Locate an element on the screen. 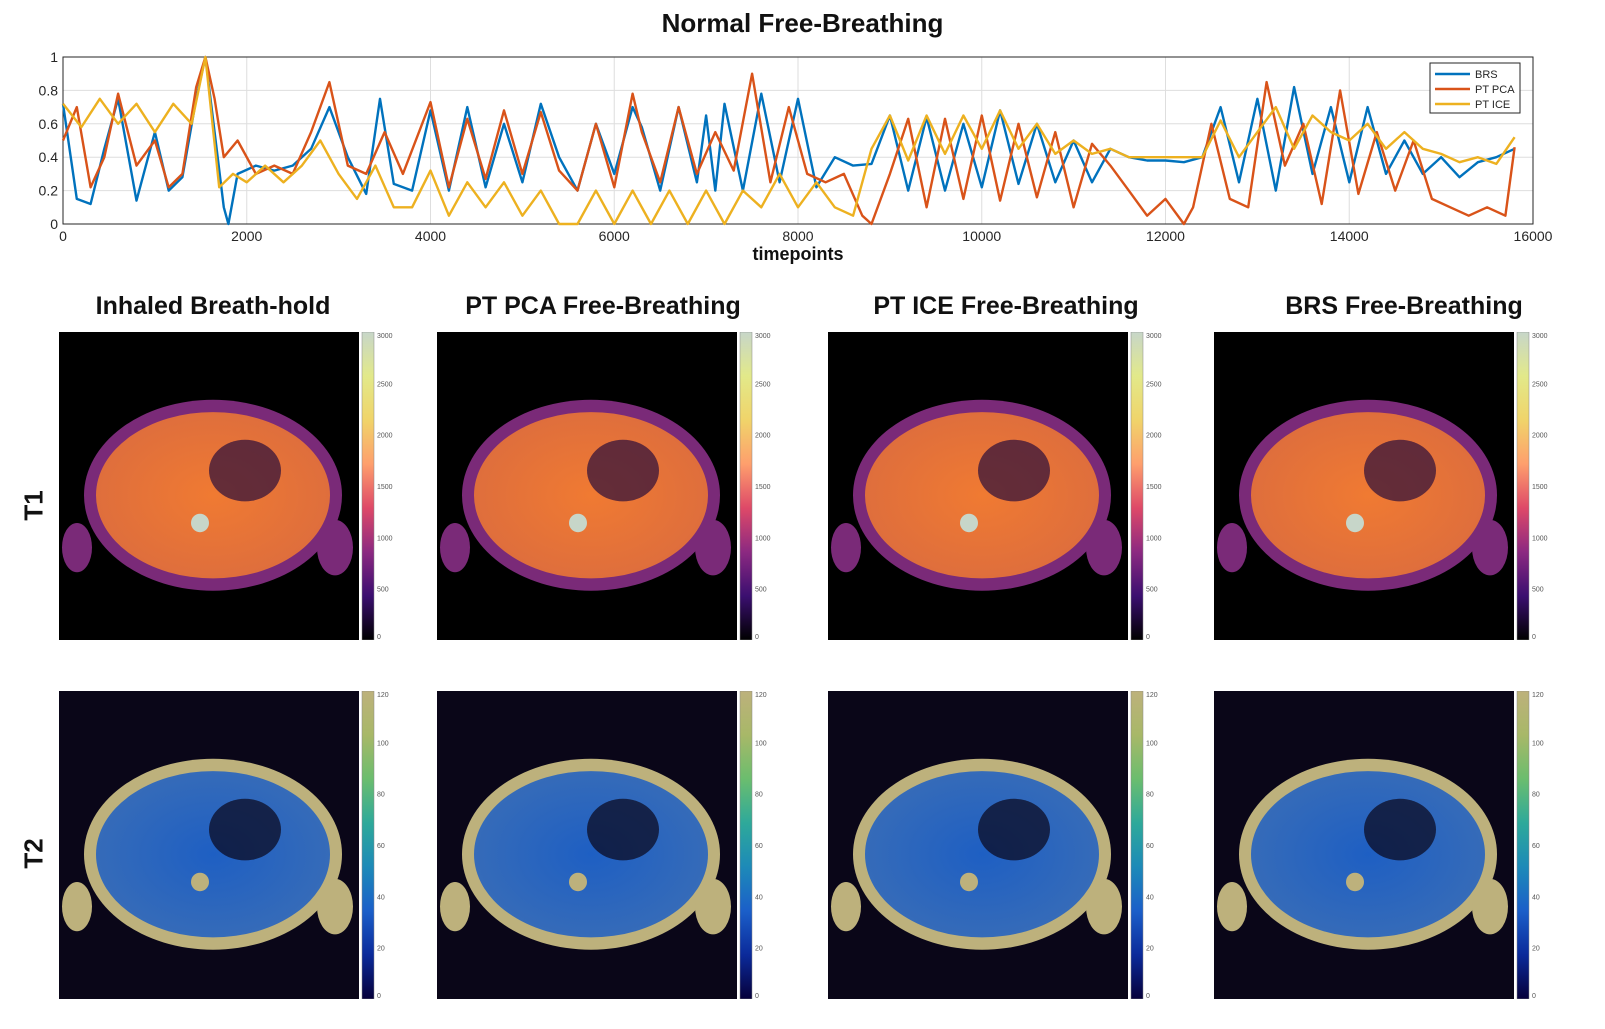 This screenshot has width=1605, height=1029. legend-entry: BRS is located at coordinates (1486, 75).